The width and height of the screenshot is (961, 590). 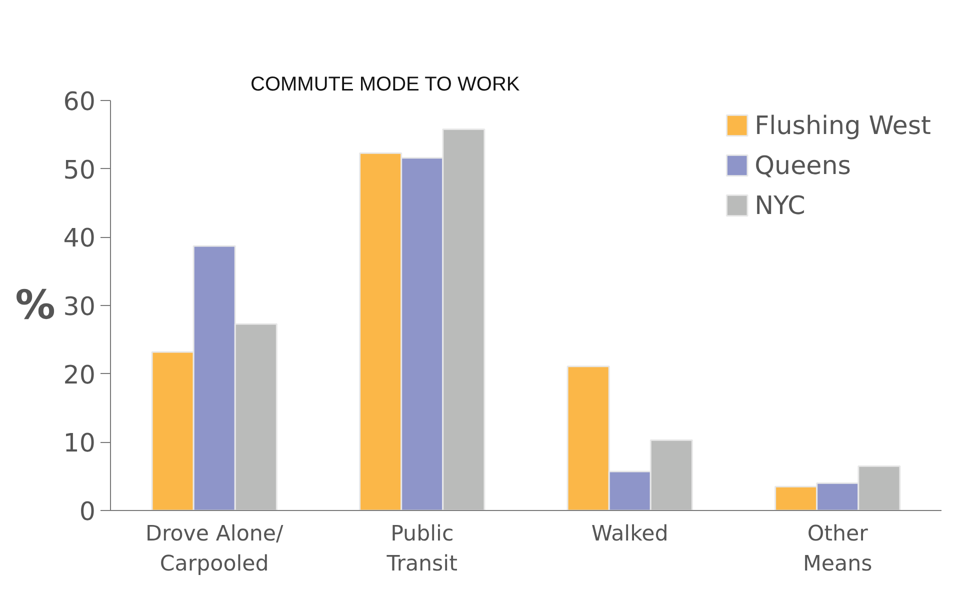 What do you see at coordinates (215, 549) in the screenshot?
I see `x-tick-label: Drove Alone/ Carpooled` at bounding box center [215, 549].